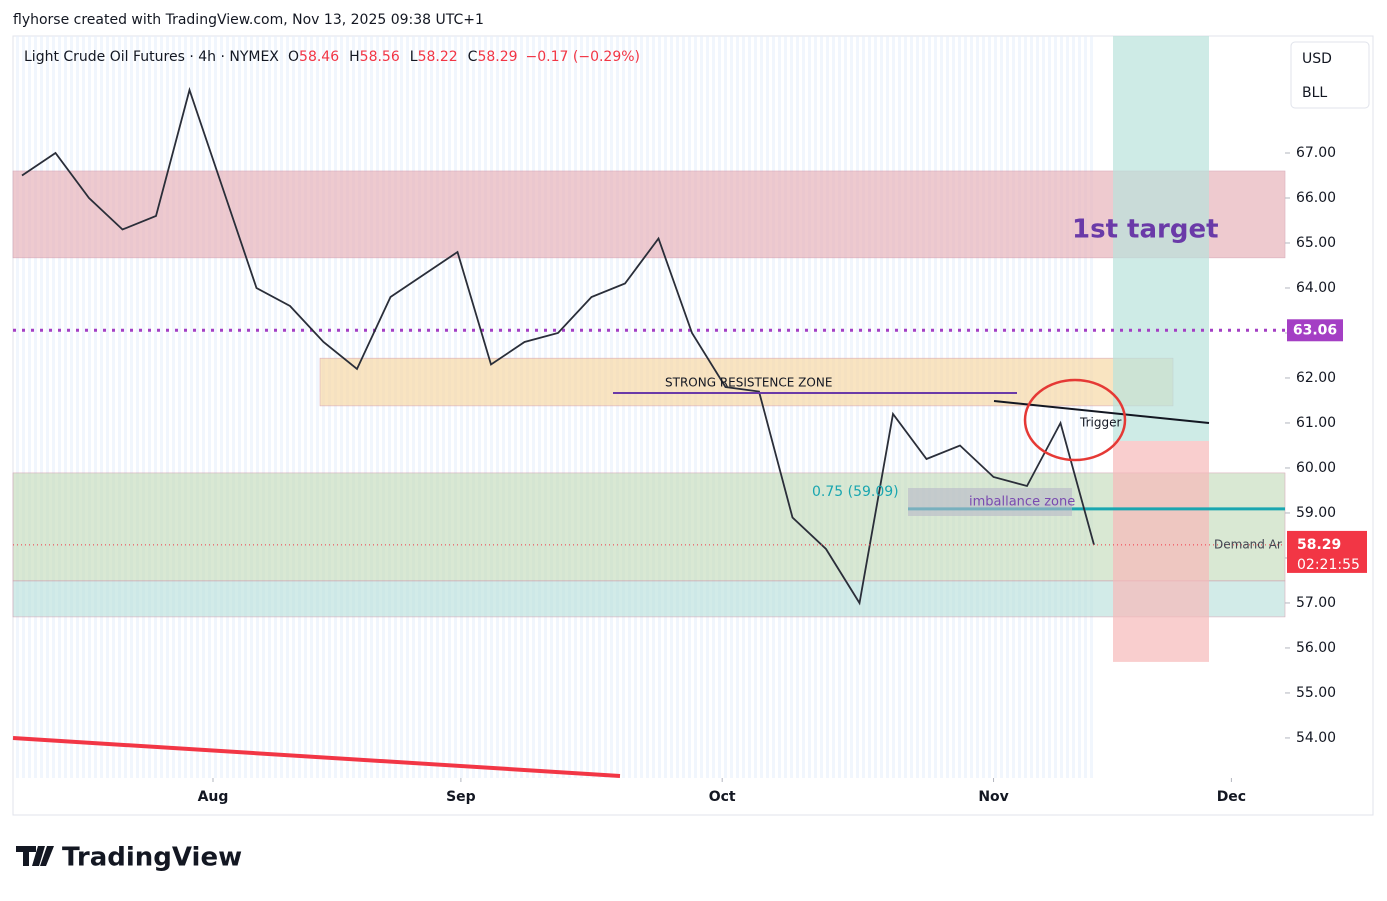 The height and width of the screenshot is (901, 1387). I want to click on y-tick-label: 55.00, so click(1316, 693).